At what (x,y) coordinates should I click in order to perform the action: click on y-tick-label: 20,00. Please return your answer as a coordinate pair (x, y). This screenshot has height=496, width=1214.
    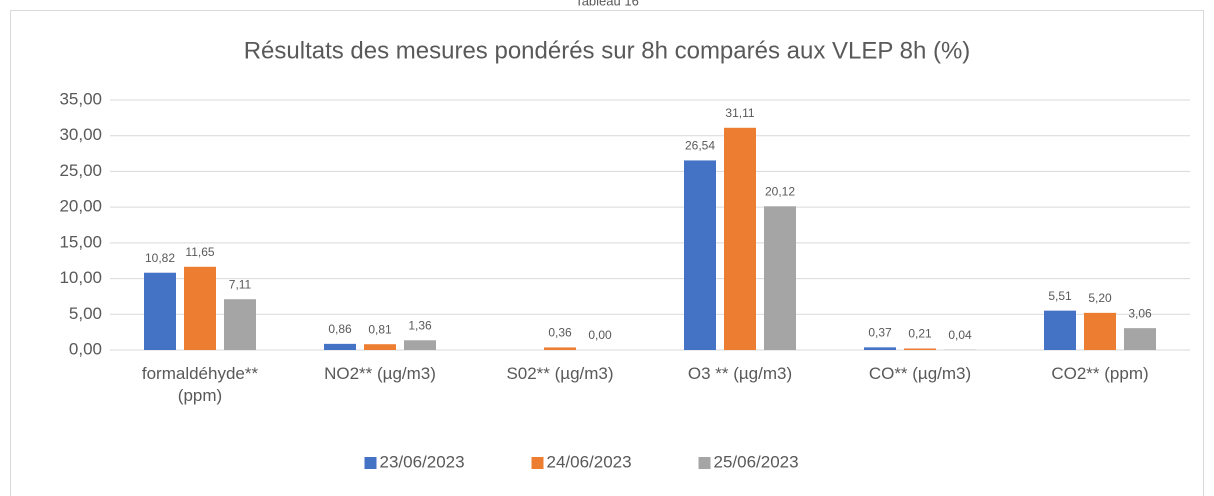
    Looking at the image, I should click on (80, 206).